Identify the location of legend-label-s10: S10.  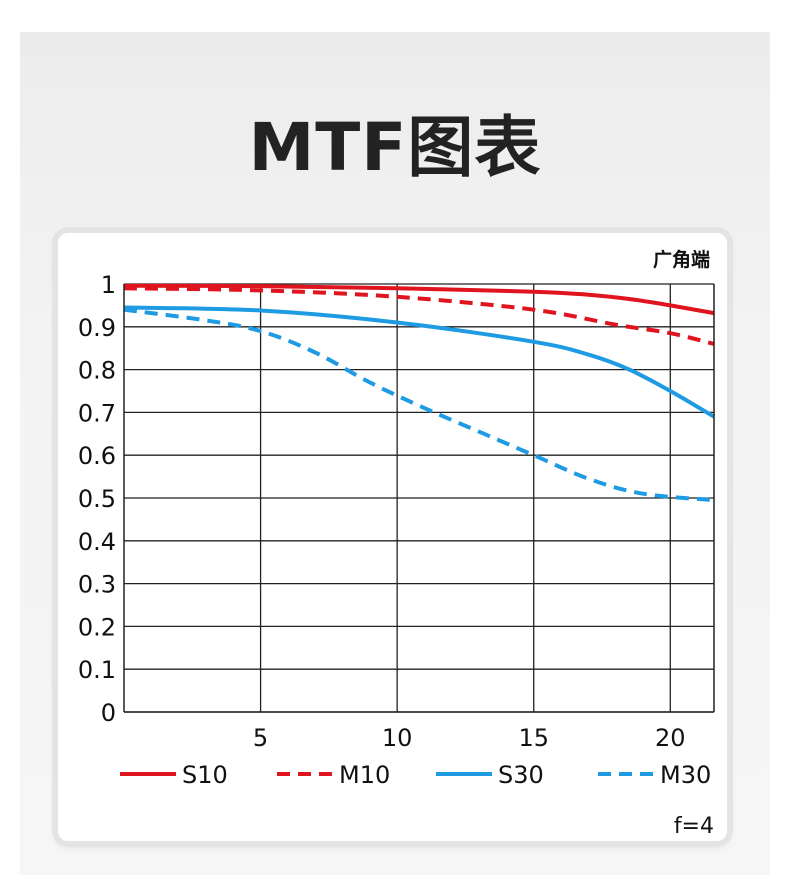
(205, 775).